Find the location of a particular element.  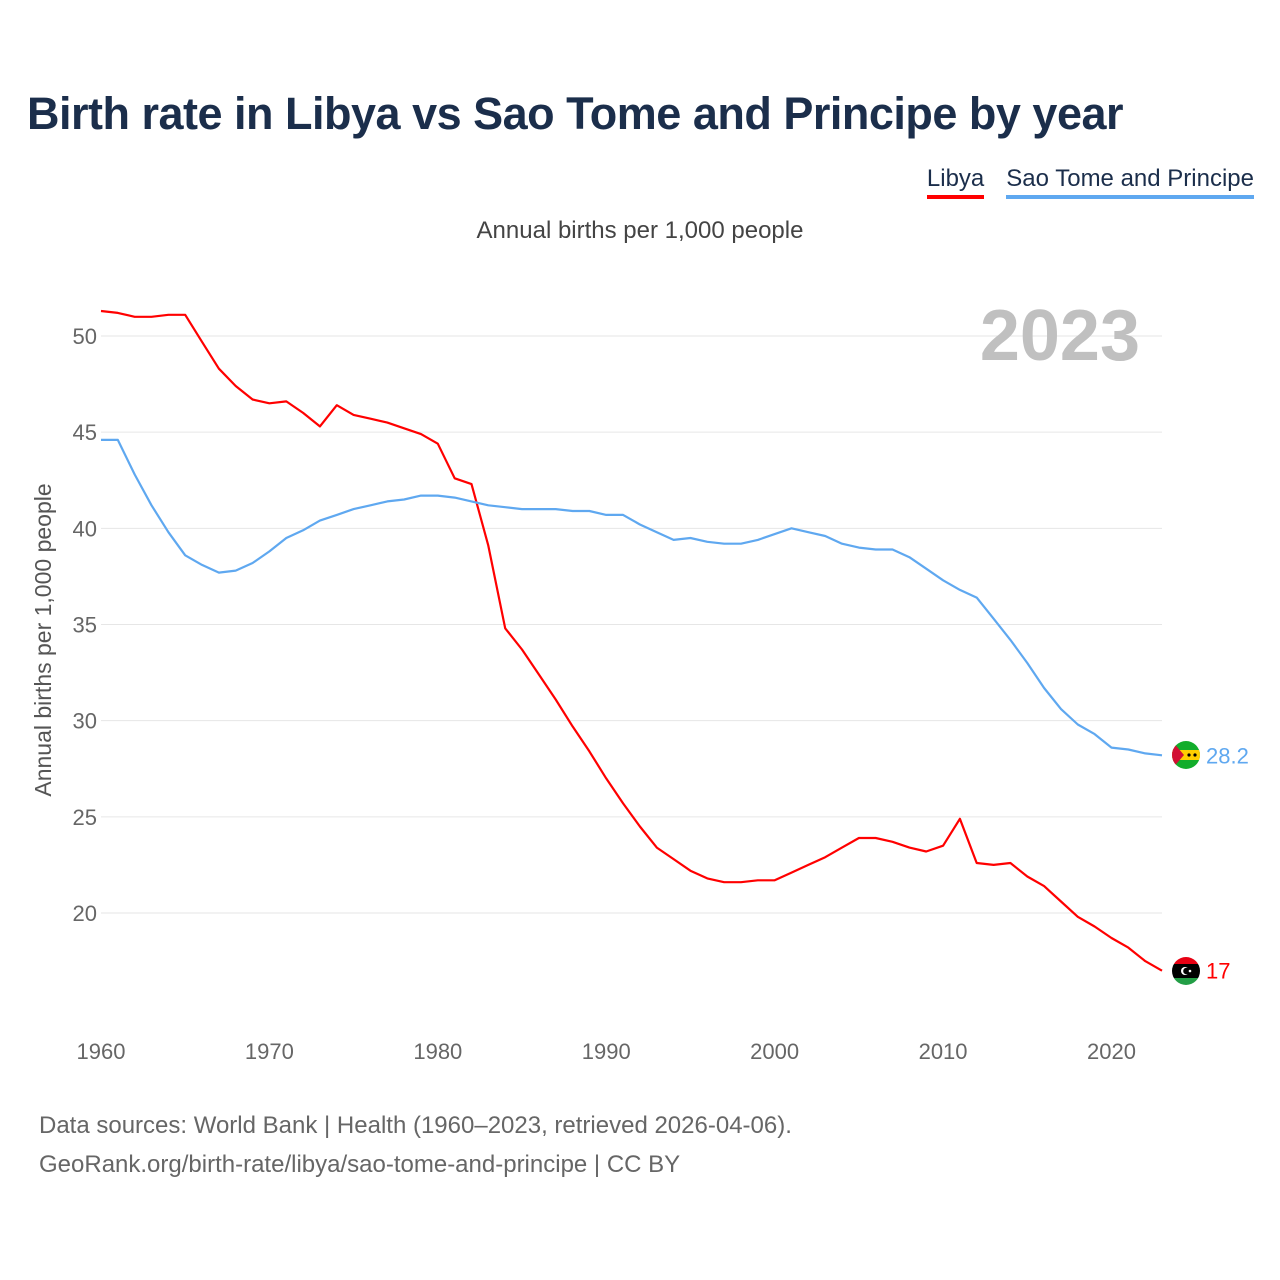

end-value-label: 17 is located at coordinates (1218, 971).